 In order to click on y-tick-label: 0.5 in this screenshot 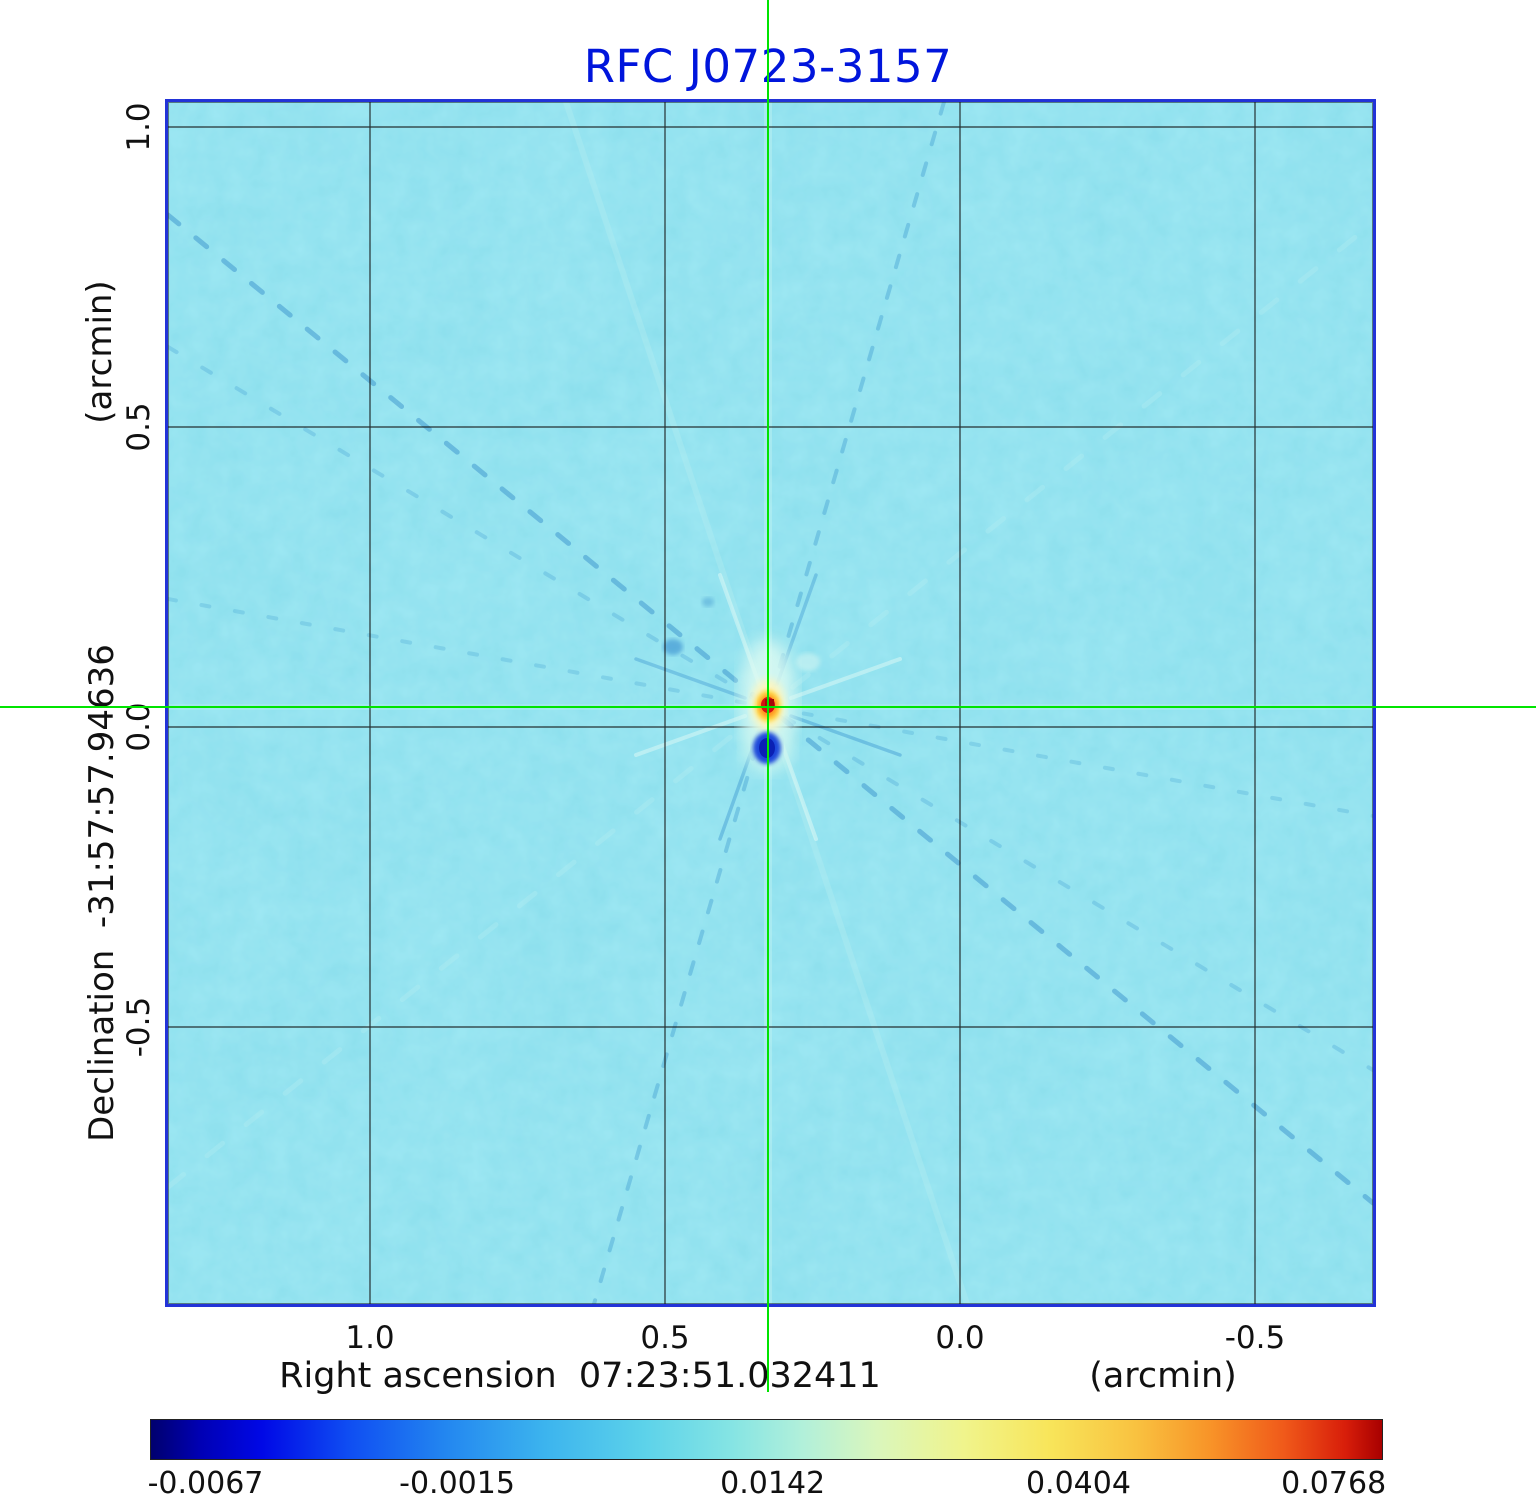, I will do `click(139, 427)`.